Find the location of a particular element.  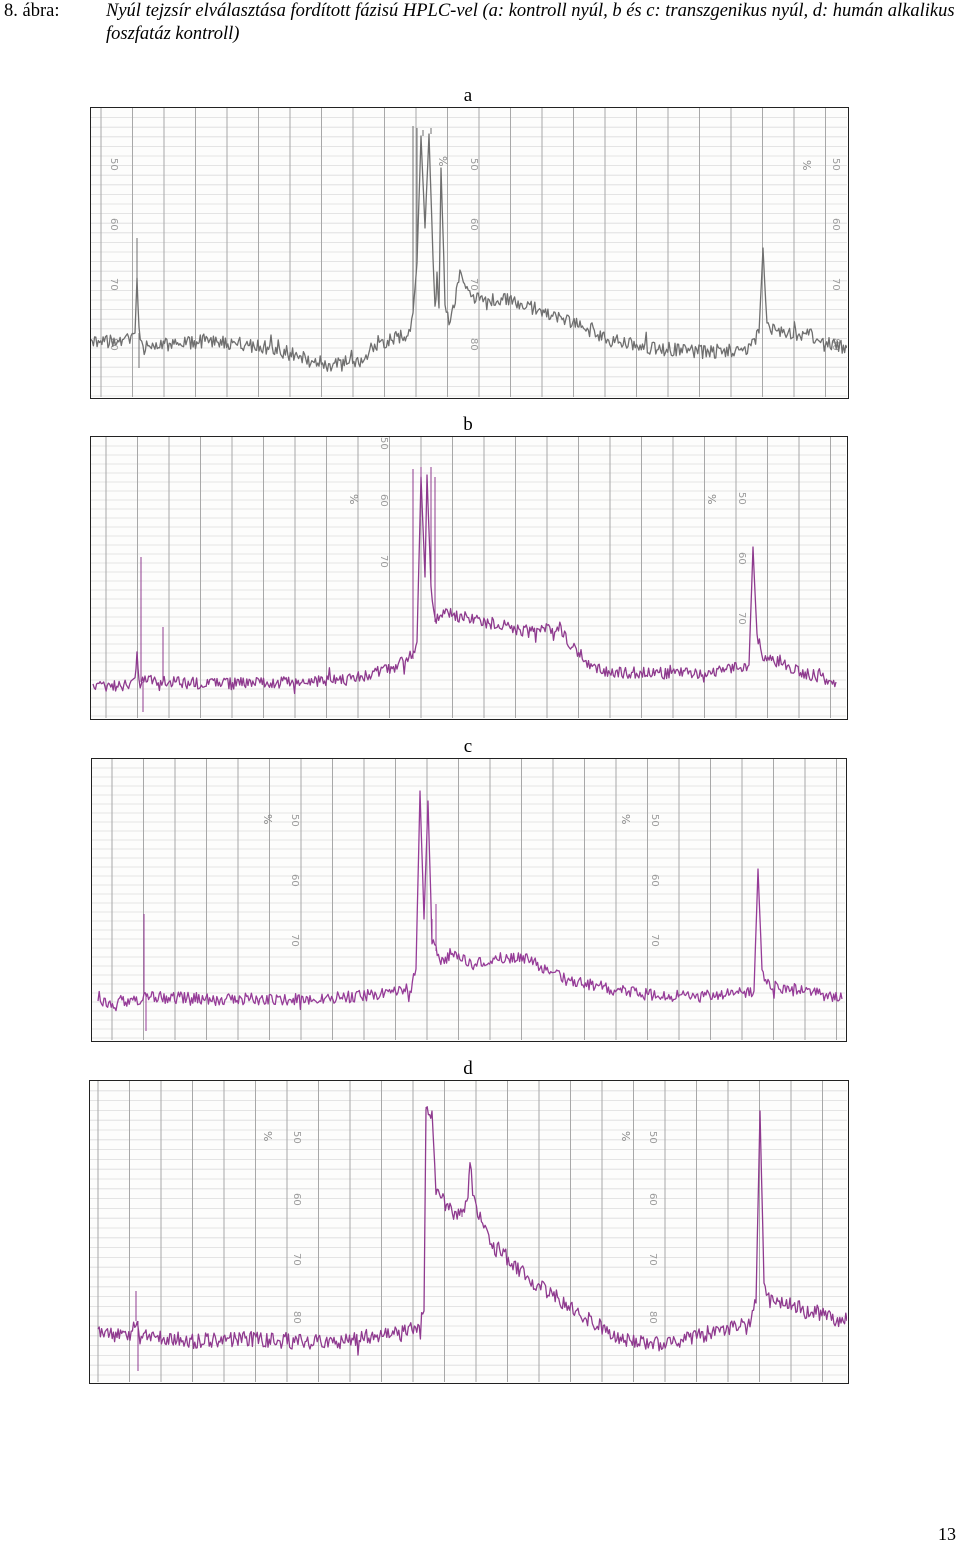

panel-label-d: d is located at coordinates (468, 1068).